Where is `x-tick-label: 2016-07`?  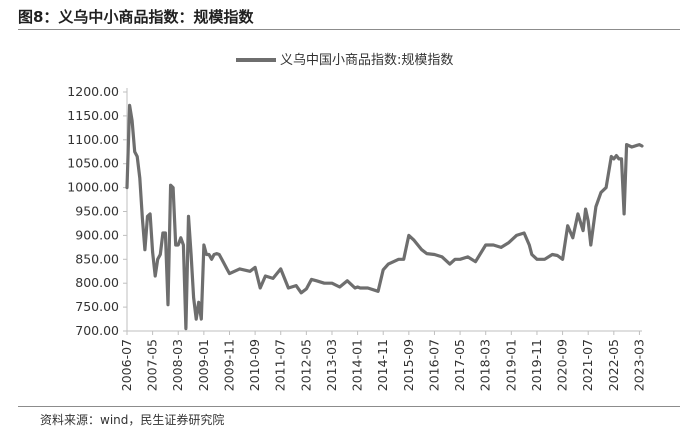
x-tick-label: 2016-07 is located at coordinates (433, 365).